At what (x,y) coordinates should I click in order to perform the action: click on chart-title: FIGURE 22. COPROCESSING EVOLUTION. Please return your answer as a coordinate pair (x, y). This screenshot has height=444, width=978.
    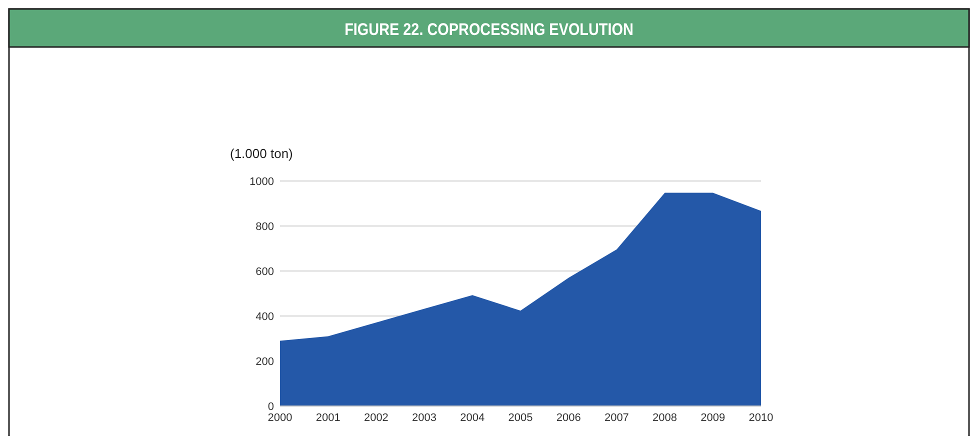
    Looking at the image, I should click on (489, 30).